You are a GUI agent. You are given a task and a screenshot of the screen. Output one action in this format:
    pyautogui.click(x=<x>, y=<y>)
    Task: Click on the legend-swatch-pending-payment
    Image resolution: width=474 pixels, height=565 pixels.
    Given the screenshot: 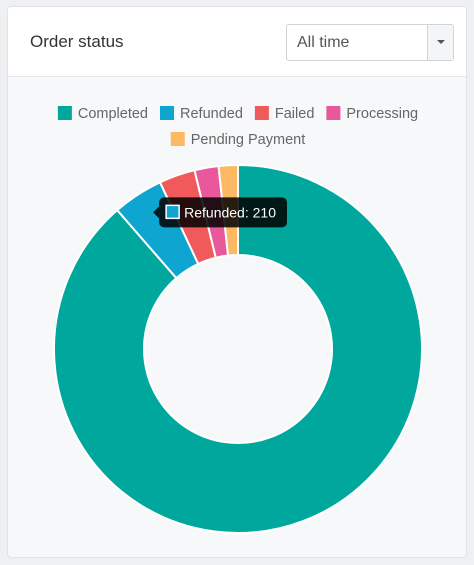 What is the action you would take?
    pyautogui.click(x=177, y=139)
    